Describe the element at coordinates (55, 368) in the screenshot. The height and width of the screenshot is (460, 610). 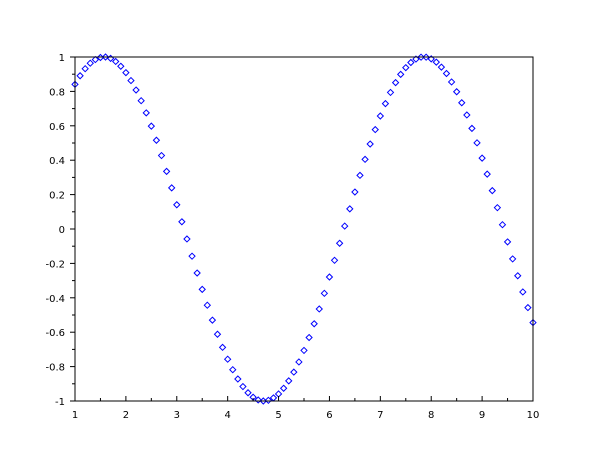
I see `y-tick-label: -0.8` at that location.